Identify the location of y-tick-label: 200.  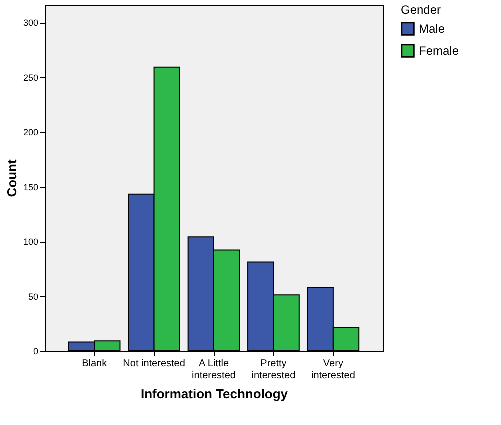
(30, 133).